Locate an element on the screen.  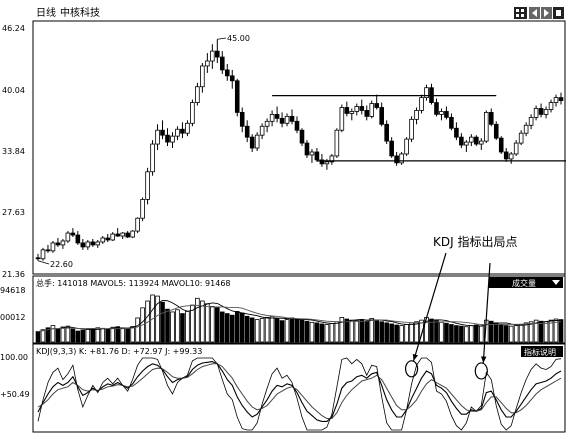
low-price-annotation: 22.60 is located at coordinates (61, 264).